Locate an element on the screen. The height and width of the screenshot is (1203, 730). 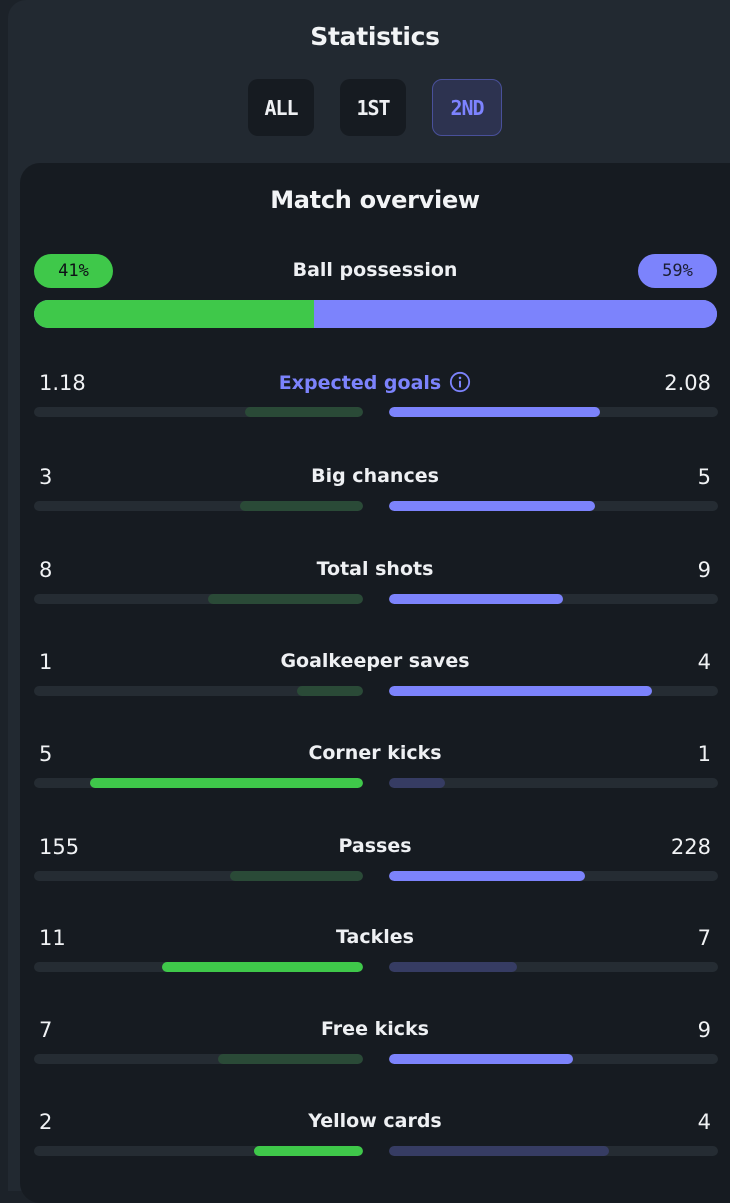
stat-label: Total shots is located at coordinates (375, 569).